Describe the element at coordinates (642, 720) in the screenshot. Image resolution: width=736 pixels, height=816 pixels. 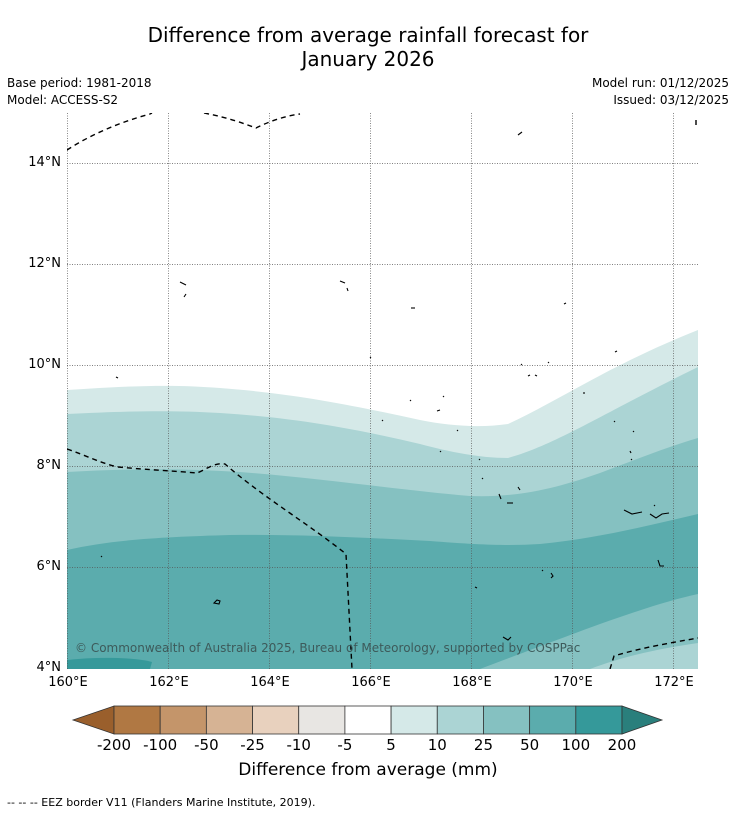
I see `colorbar-extend-high` at that location.